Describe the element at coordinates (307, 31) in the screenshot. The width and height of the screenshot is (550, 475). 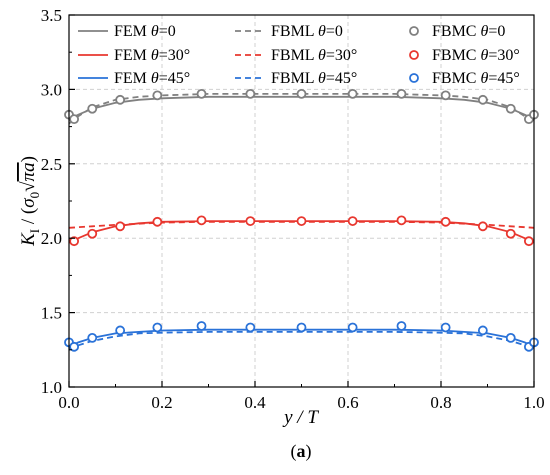
I see `legend-label: FBML θ=0` at that location.